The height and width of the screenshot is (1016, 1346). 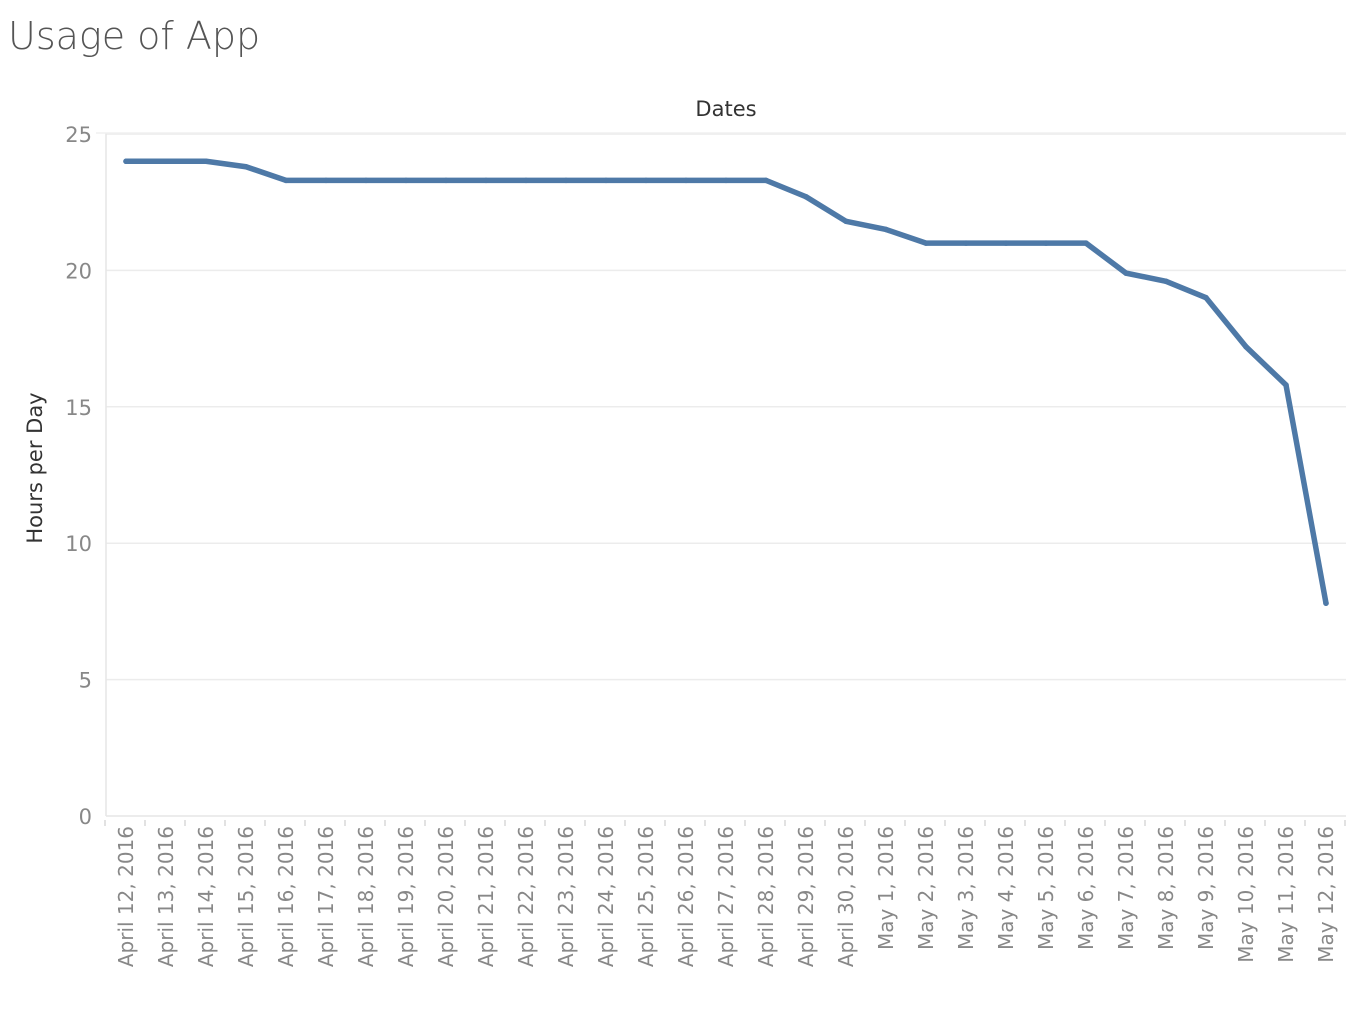 I want to click on x-tick-label: April 23, 2016, so click(x=566, y=896).